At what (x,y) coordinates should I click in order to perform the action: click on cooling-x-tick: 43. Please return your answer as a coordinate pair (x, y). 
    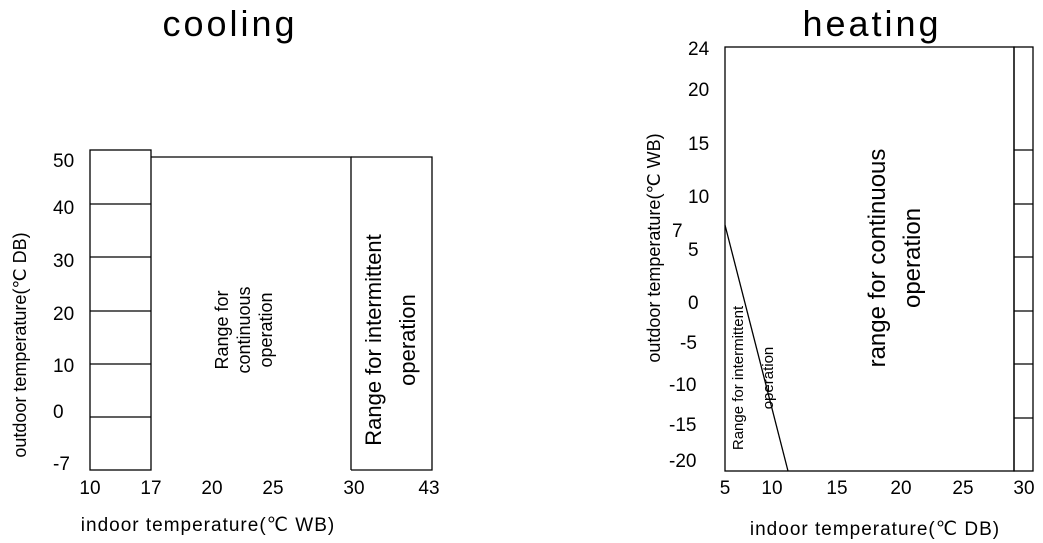
    Looking at the image, I should click on (428, 488).